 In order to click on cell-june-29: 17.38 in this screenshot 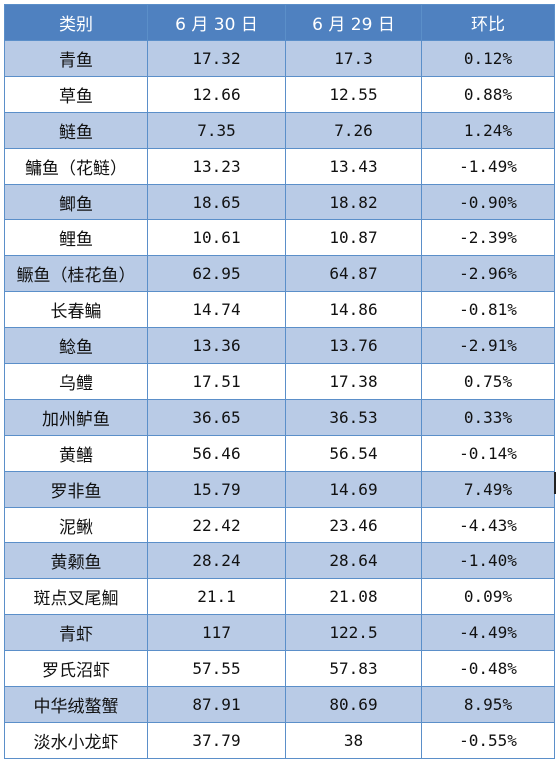, I will do `click(353, 381)`.